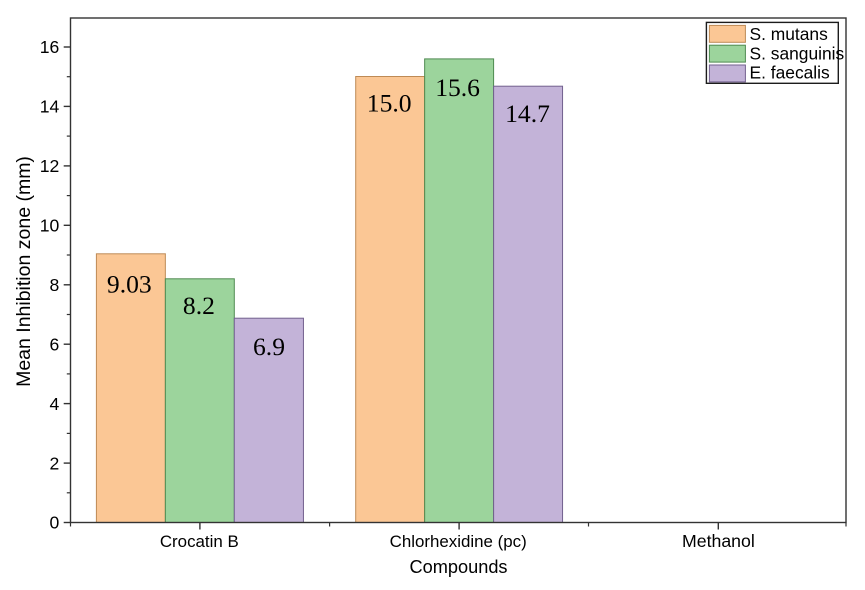  I want to click on svg-text: Chlorhexidine (pc), so click(458, 541).